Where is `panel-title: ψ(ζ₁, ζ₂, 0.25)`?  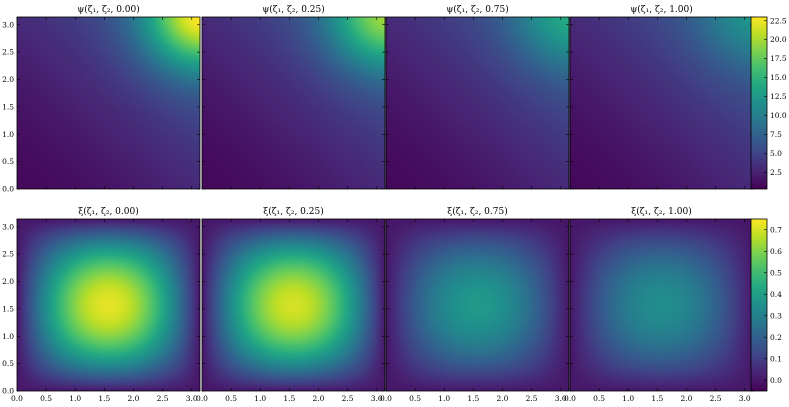 panel-title: ψ(ζ₁, ζ₂, 0.25) is located at coordinates (293, 9).